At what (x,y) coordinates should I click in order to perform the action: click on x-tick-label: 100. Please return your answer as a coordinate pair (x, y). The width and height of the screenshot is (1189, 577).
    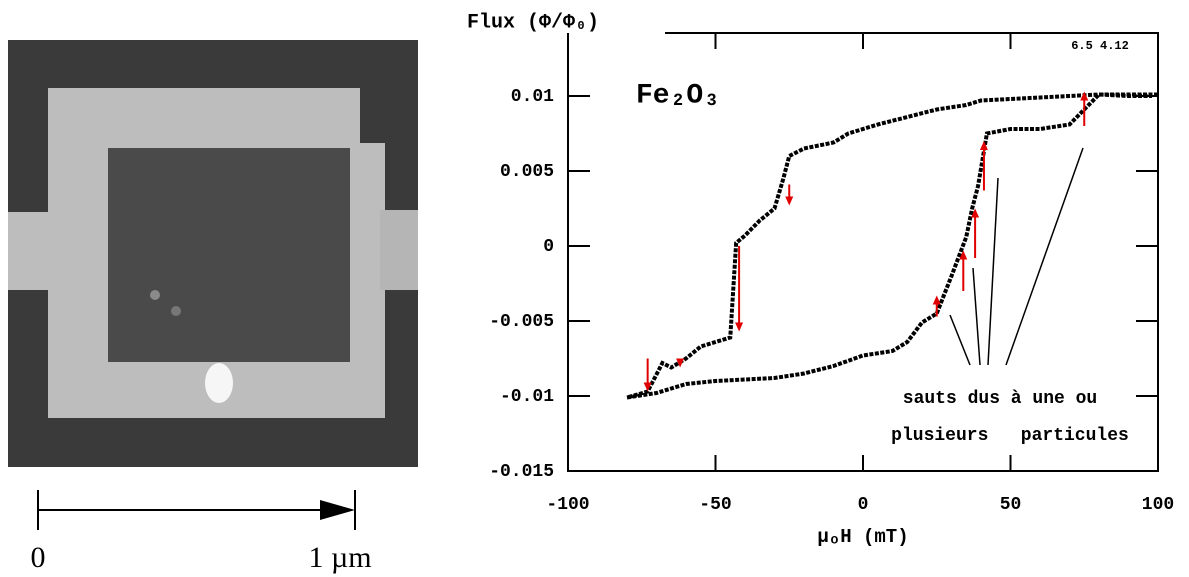
    Looking at the image, I should click on (1158, 505).